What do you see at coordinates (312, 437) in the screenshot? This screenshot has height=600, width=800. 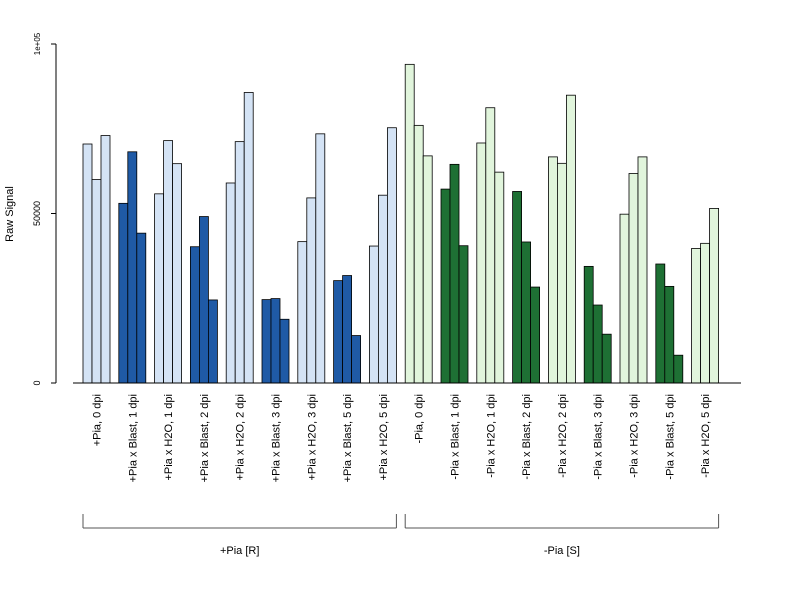 I see `x-tick-label: +Pia x H2O, 3 dpi` at bounding box center [312, 437].